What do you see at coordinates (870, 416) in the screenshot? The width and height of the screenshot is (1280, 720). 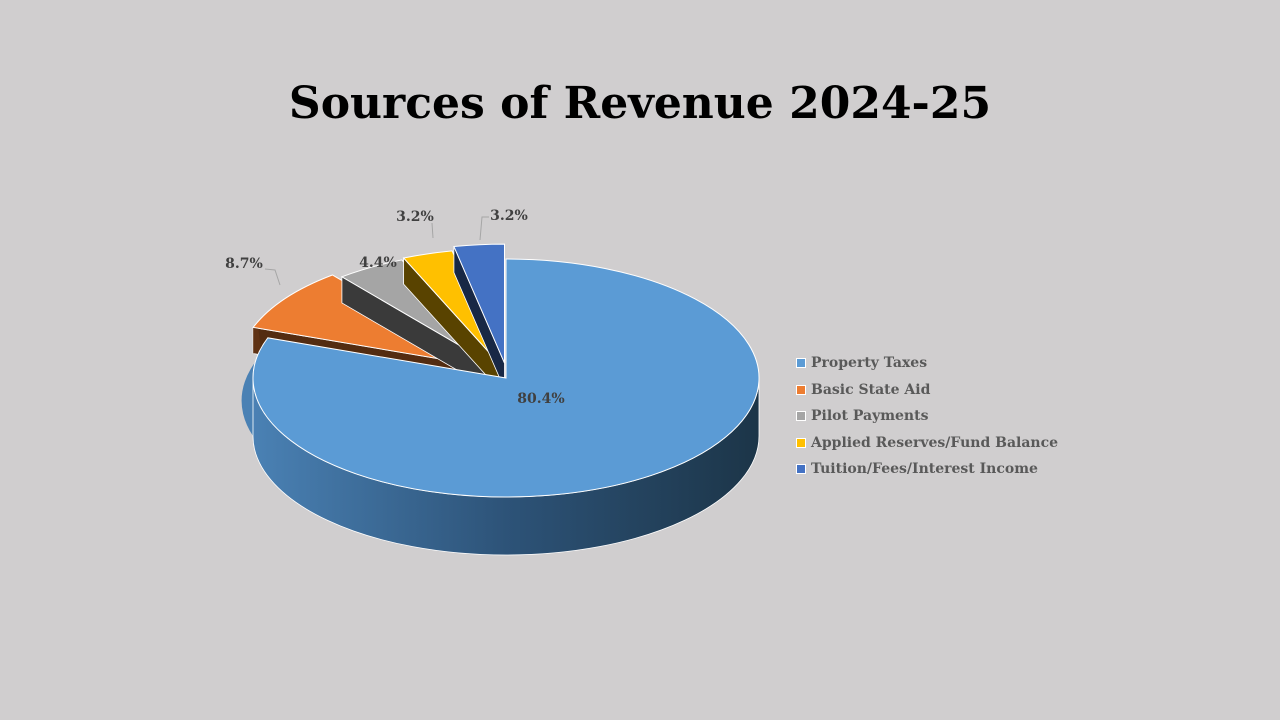 I see `legend-label: Pilot Payments` at bounding box center [870, 416].